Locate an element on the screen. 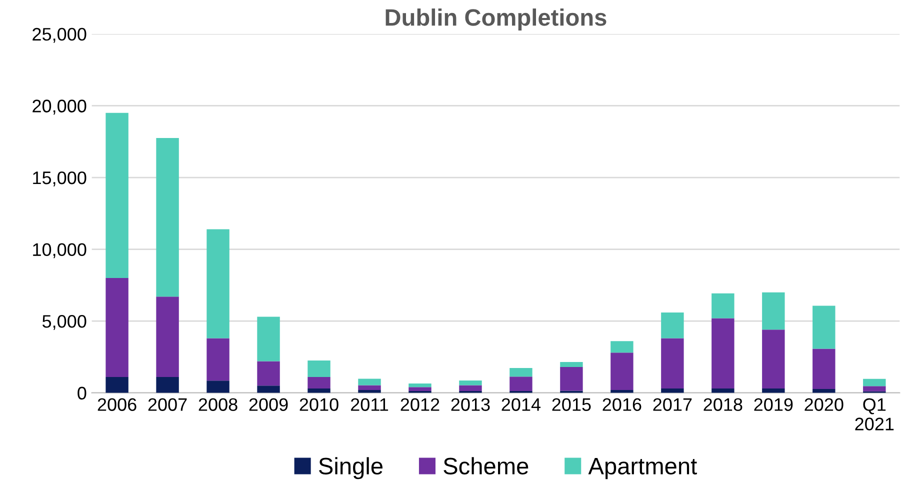  y-tick-label: 25,000 is located at coordinates (59, 35).